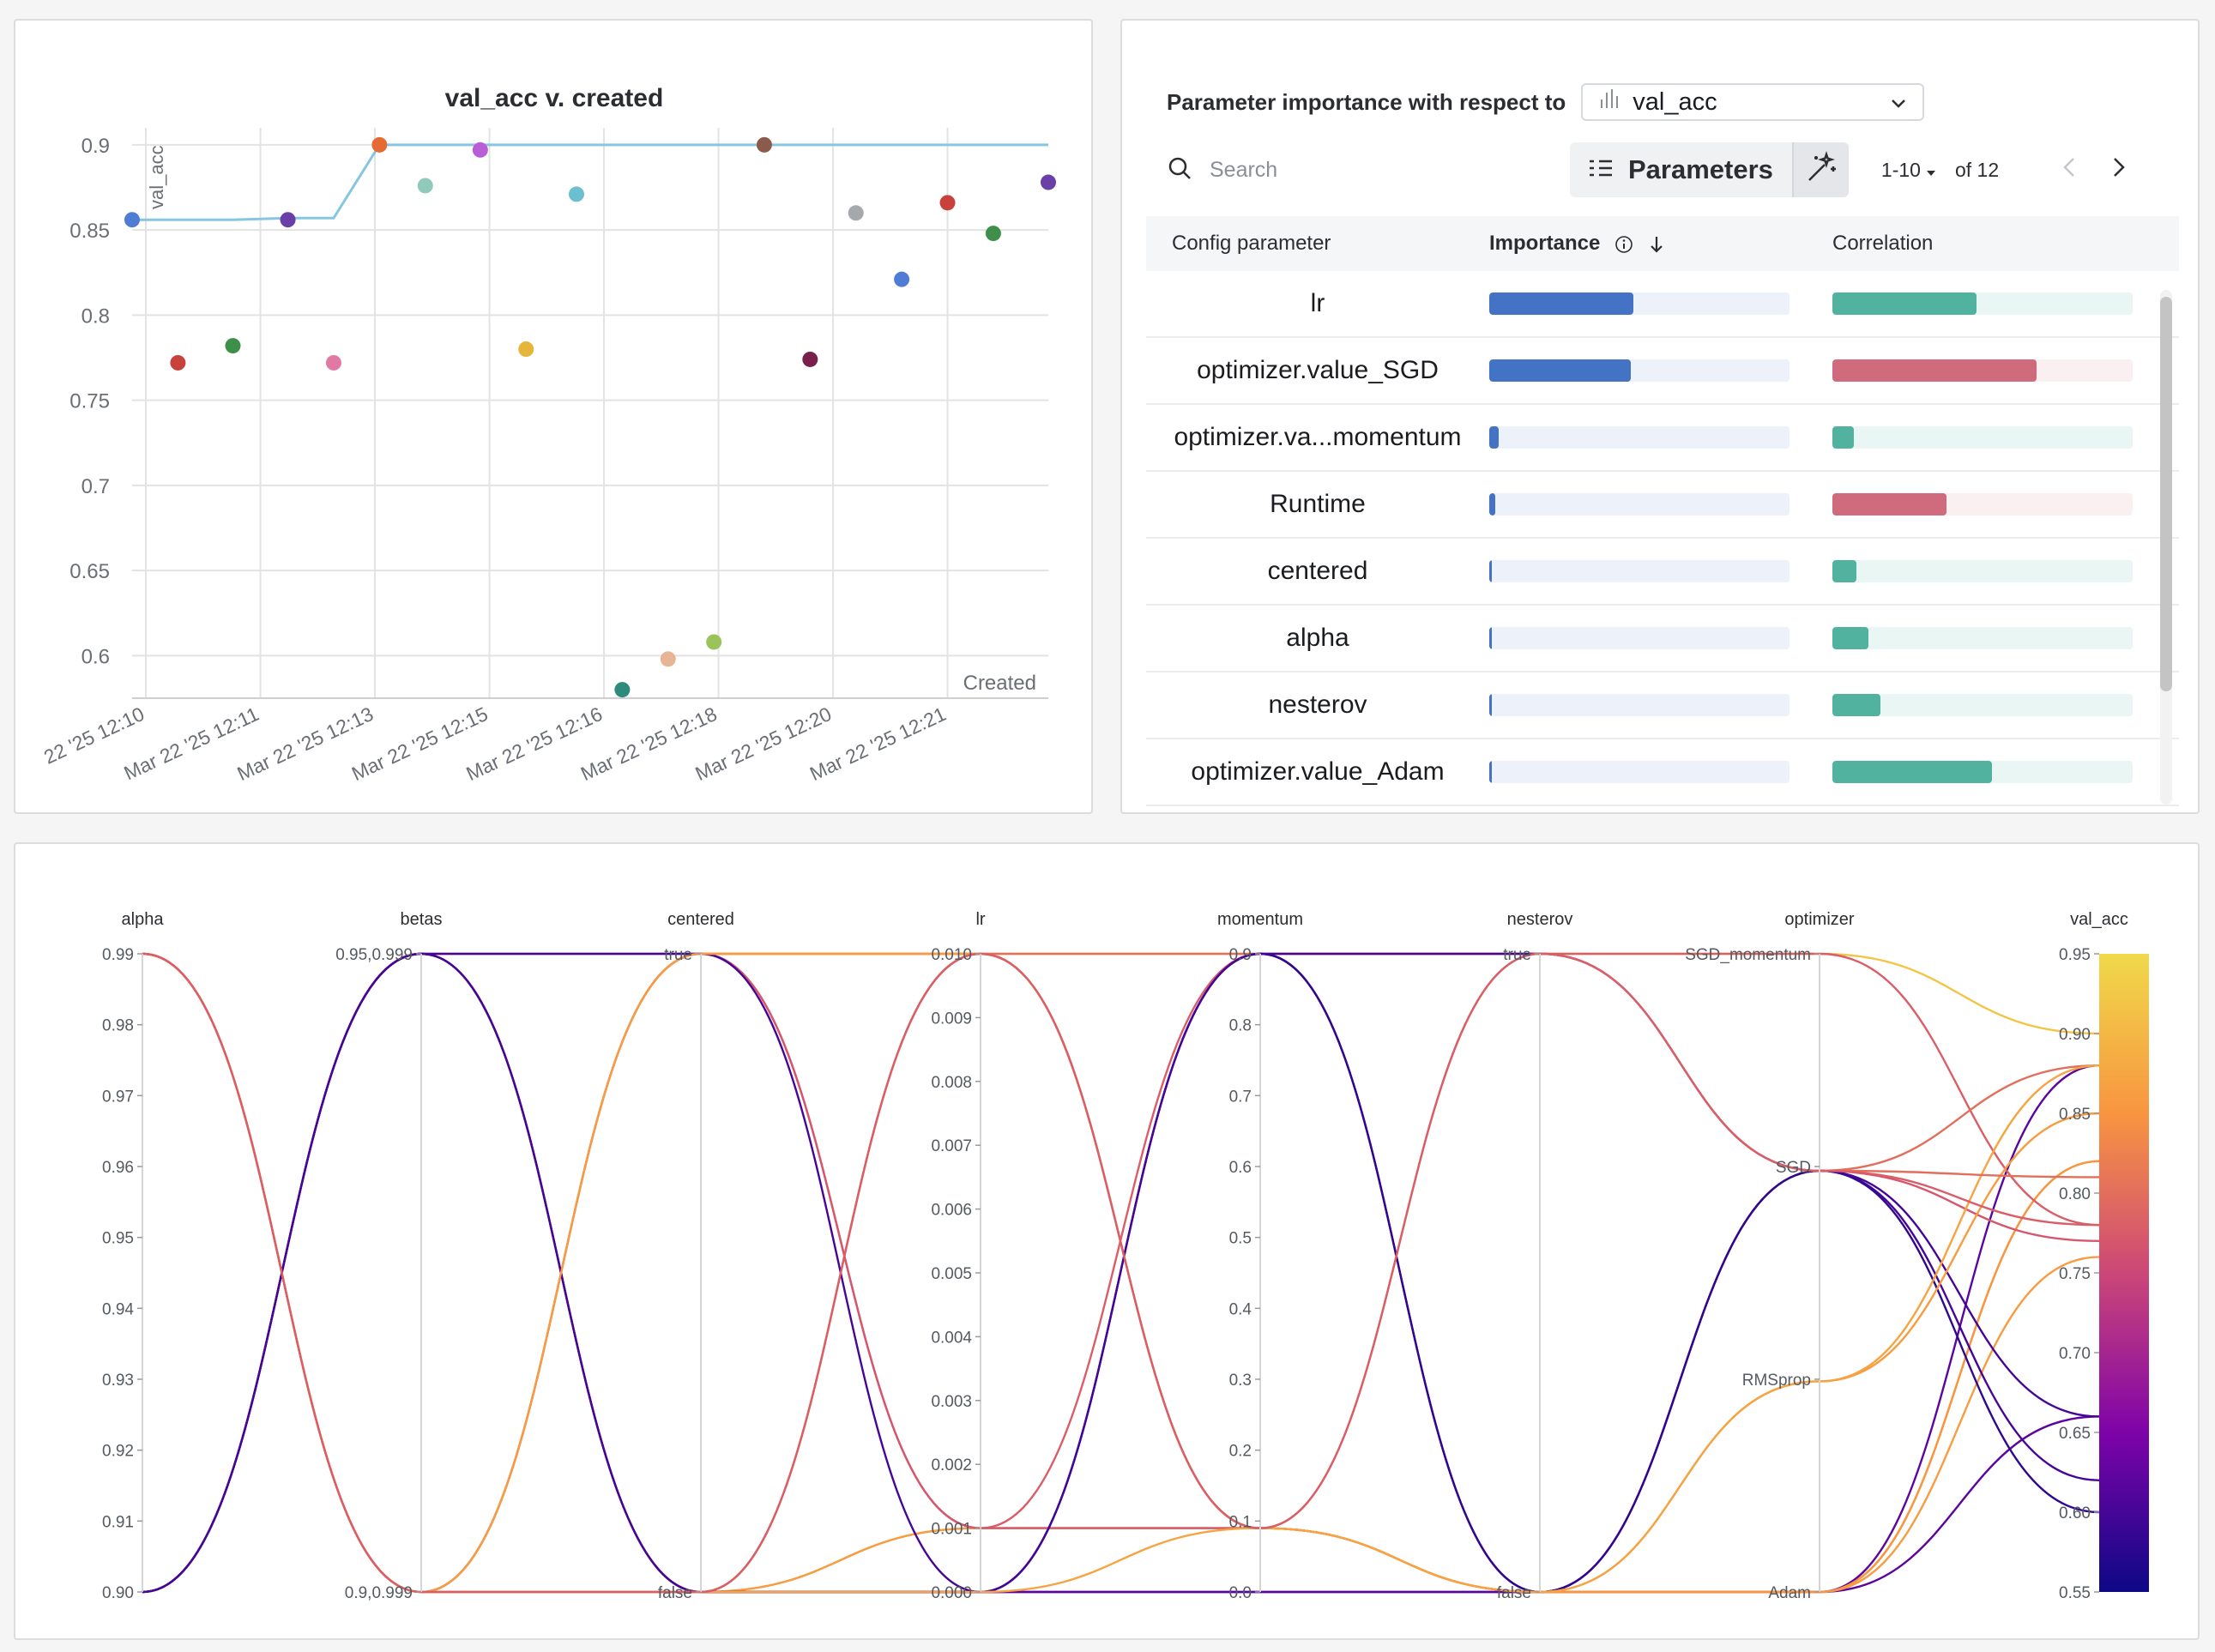 The width and height of the screenshot is (2215, 1652). I want to click on magic-wand-button, so click(1820, 169).